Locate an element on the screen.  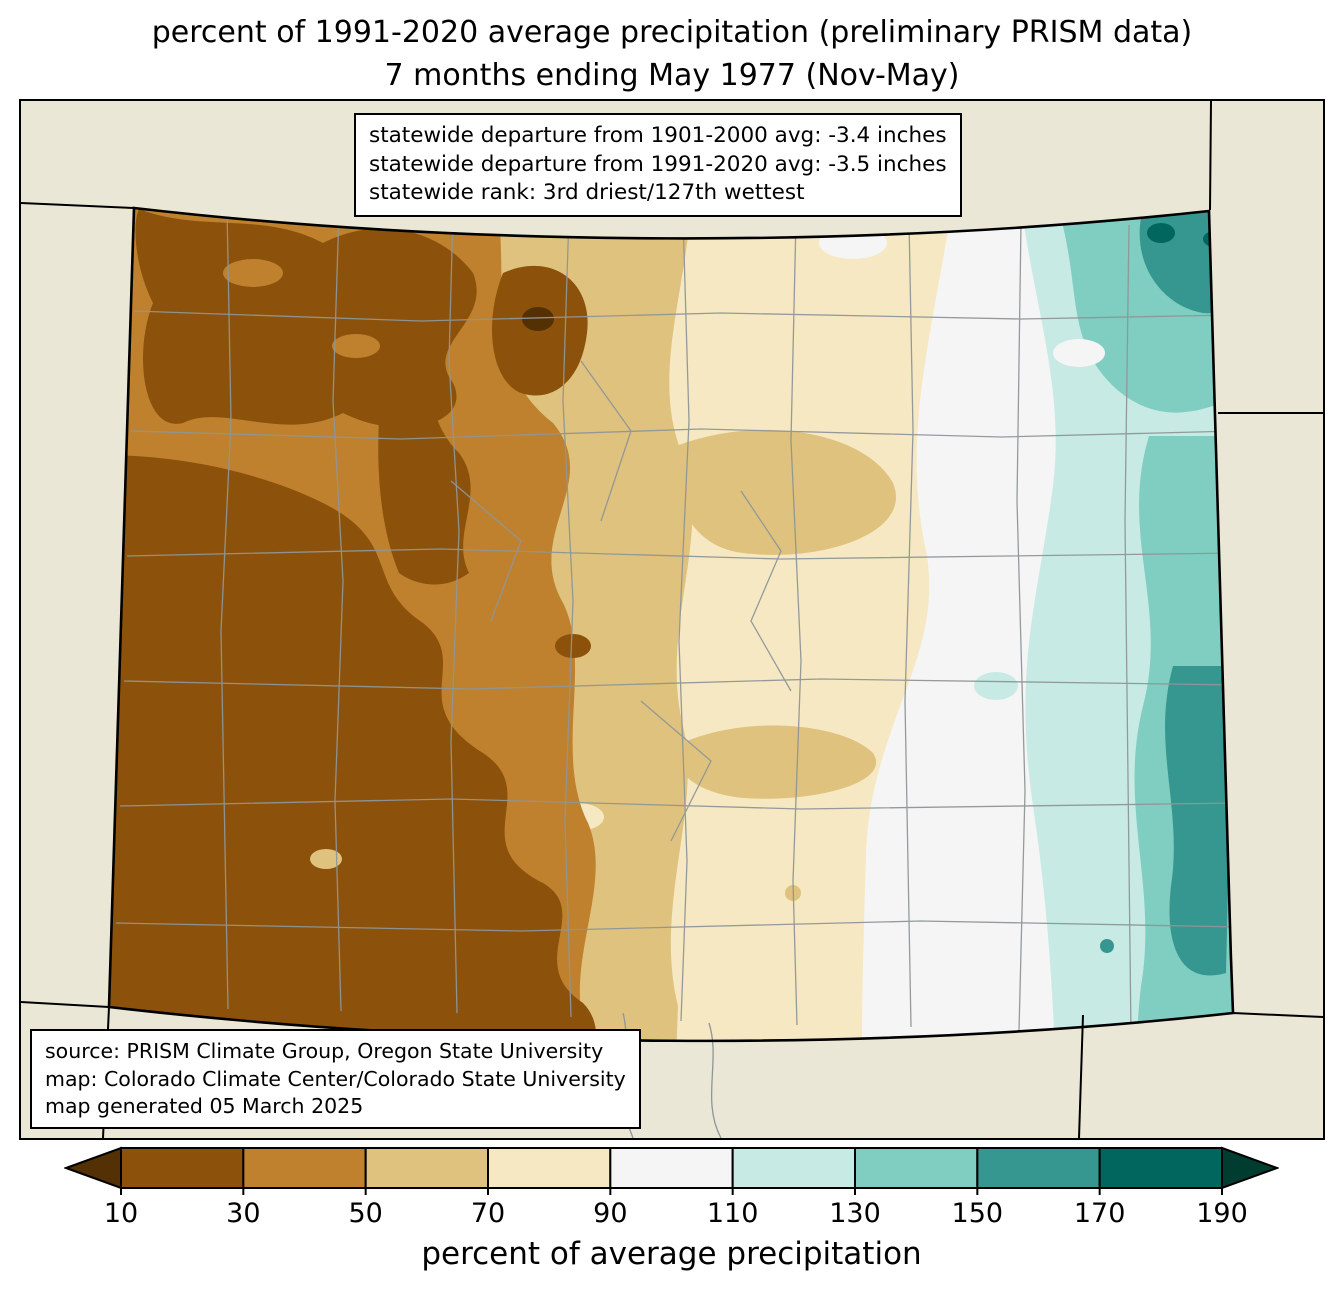
state-line-wy-ne is located at coordinates (1210, 156).